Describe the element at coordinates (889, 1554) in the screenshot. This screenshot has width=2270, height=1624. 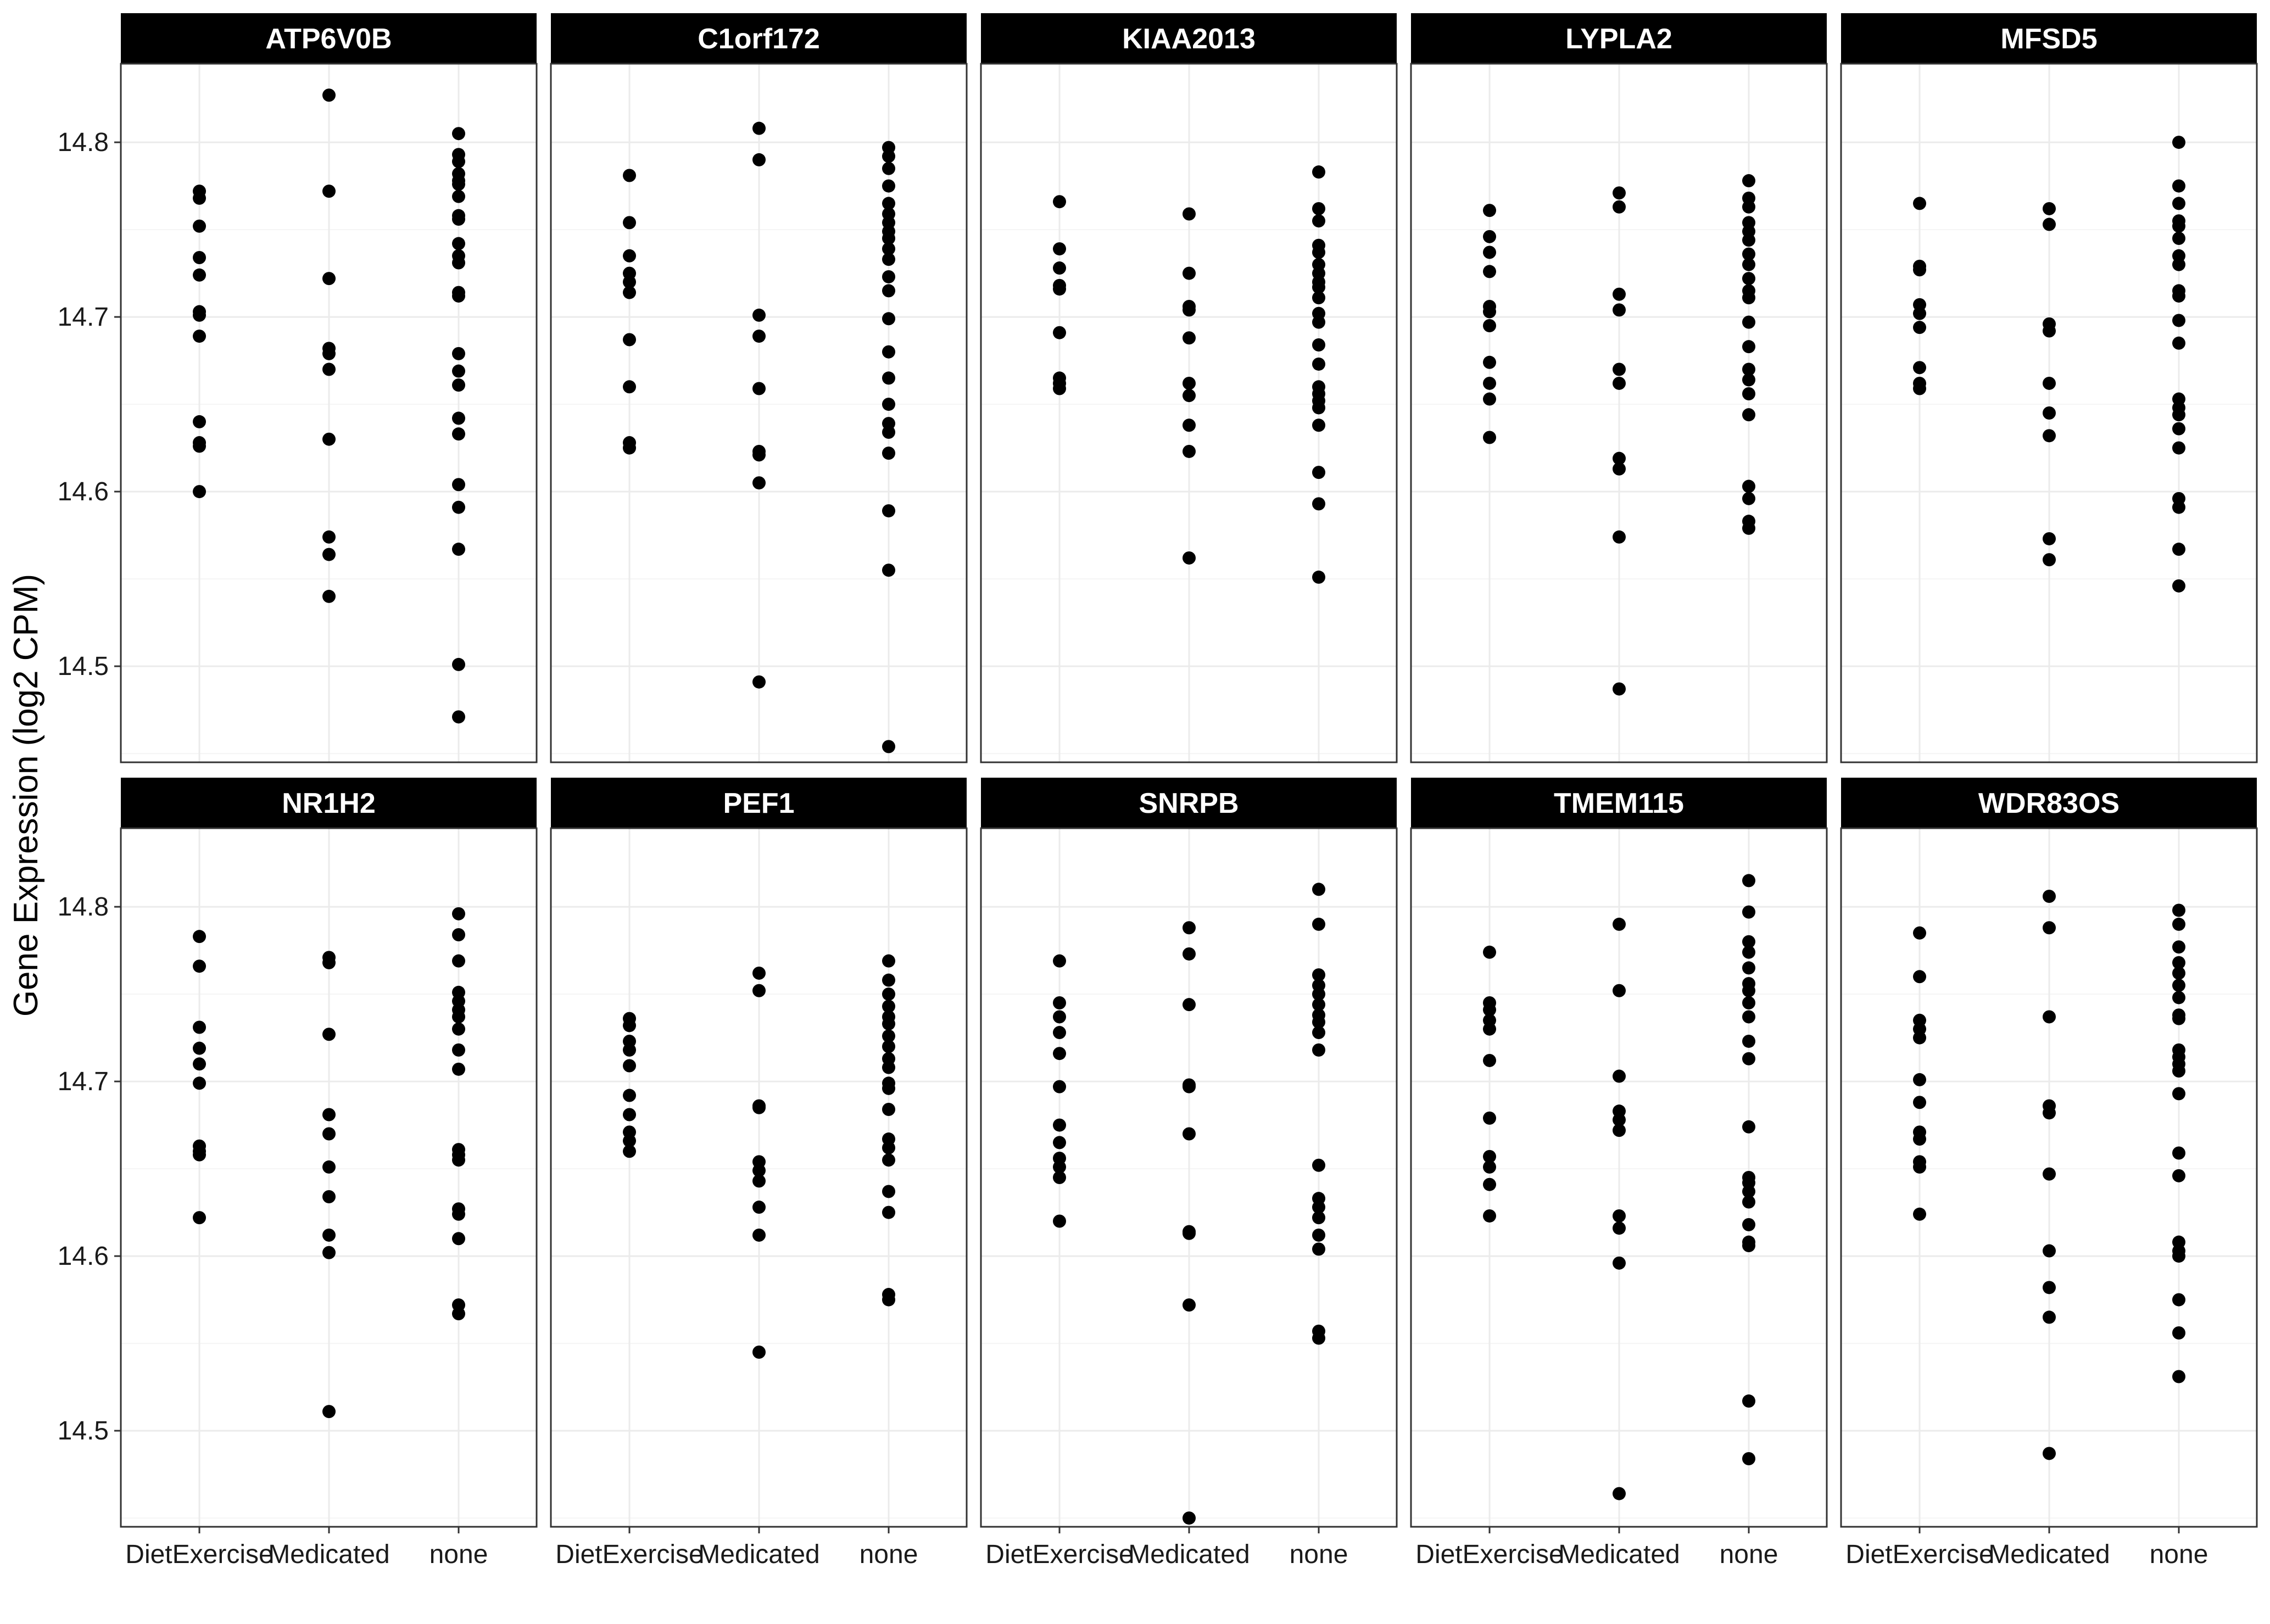
I see `x-tick-label: none` at that location.